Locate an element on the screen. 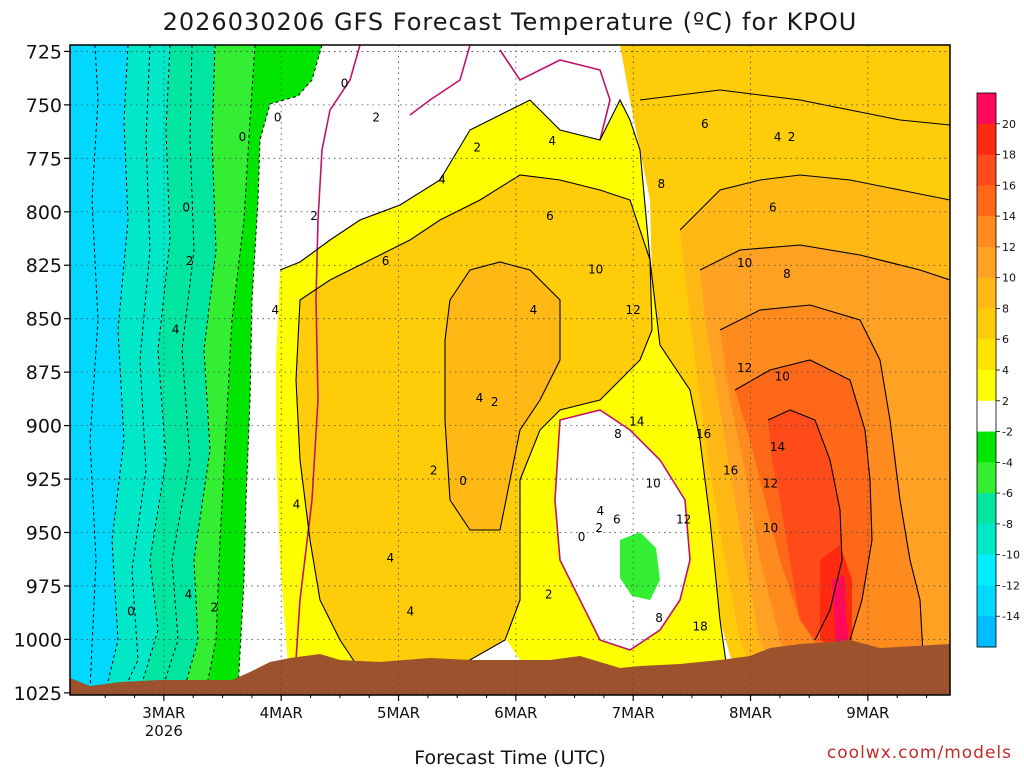 This screenshot has height=768, width=1024. colorbar-label: 14 is located at coordinates (1009, 216).